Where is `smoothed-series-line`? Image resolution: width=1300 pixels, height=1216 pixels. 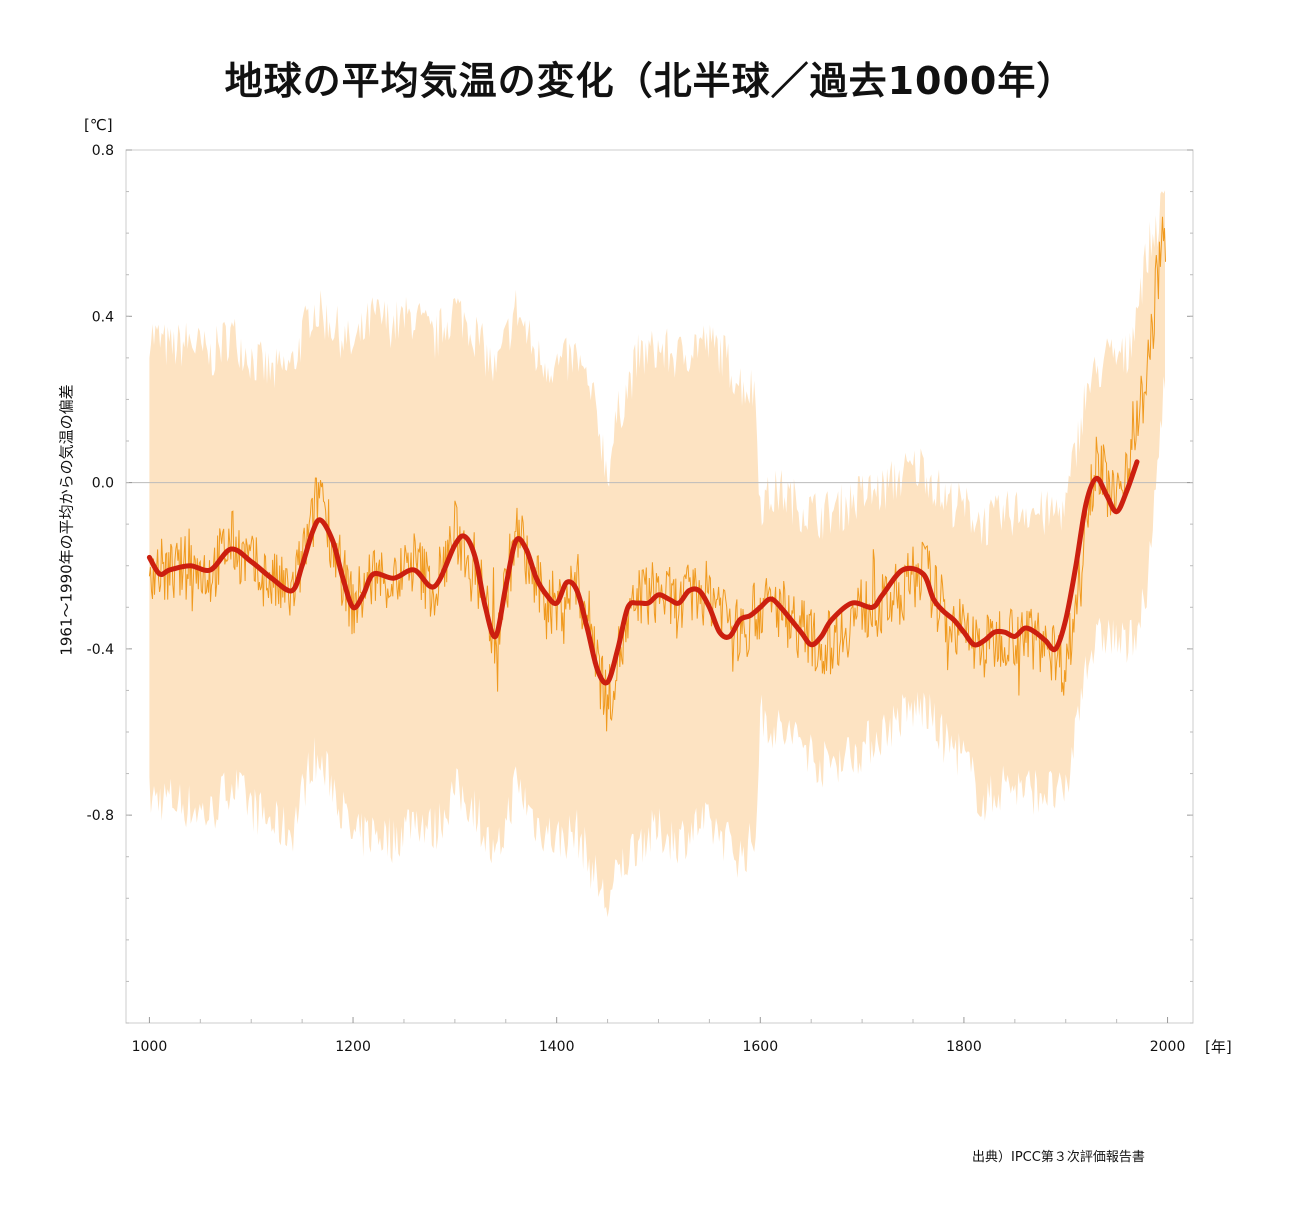
smoothed-series-line is located at coordinates (643, 572).